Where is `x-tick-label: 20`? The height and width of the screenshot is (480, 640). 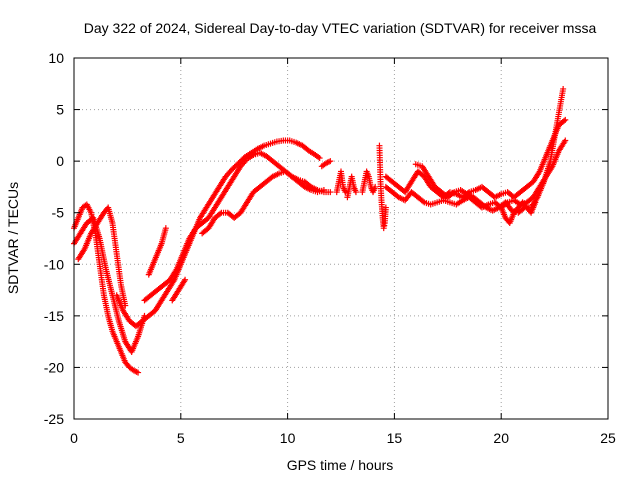
x-tick-label: 20 is located at coordinates (501, 438).